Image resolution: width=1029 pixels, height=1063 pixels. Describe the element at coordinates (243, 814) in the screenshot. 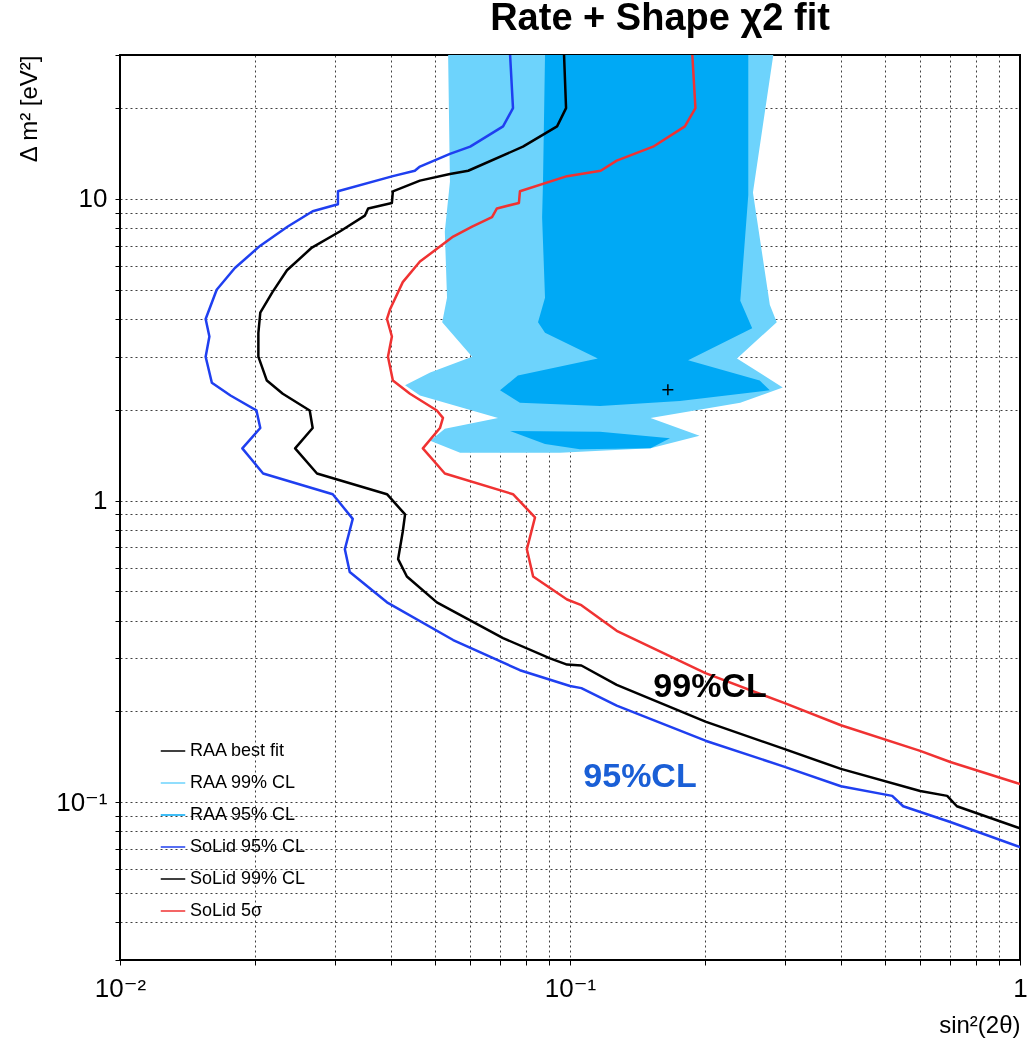

I see `legend-label: RAA 95% CL` at that location.